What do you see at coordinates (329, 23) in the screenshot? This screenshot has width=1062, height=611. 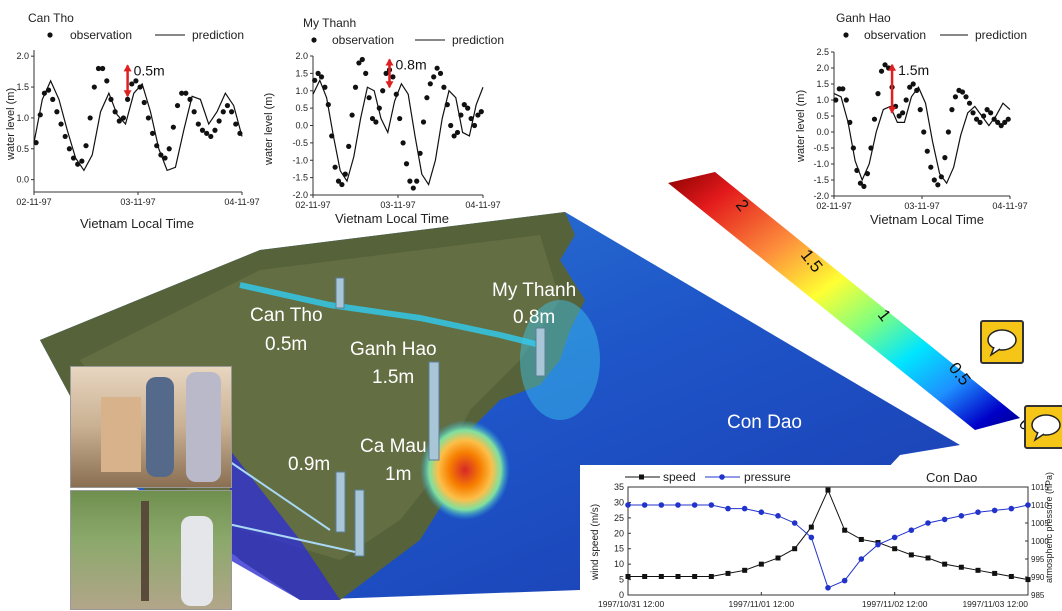 I see `chart-title: My Thanh` at bounding box center [329, 23].